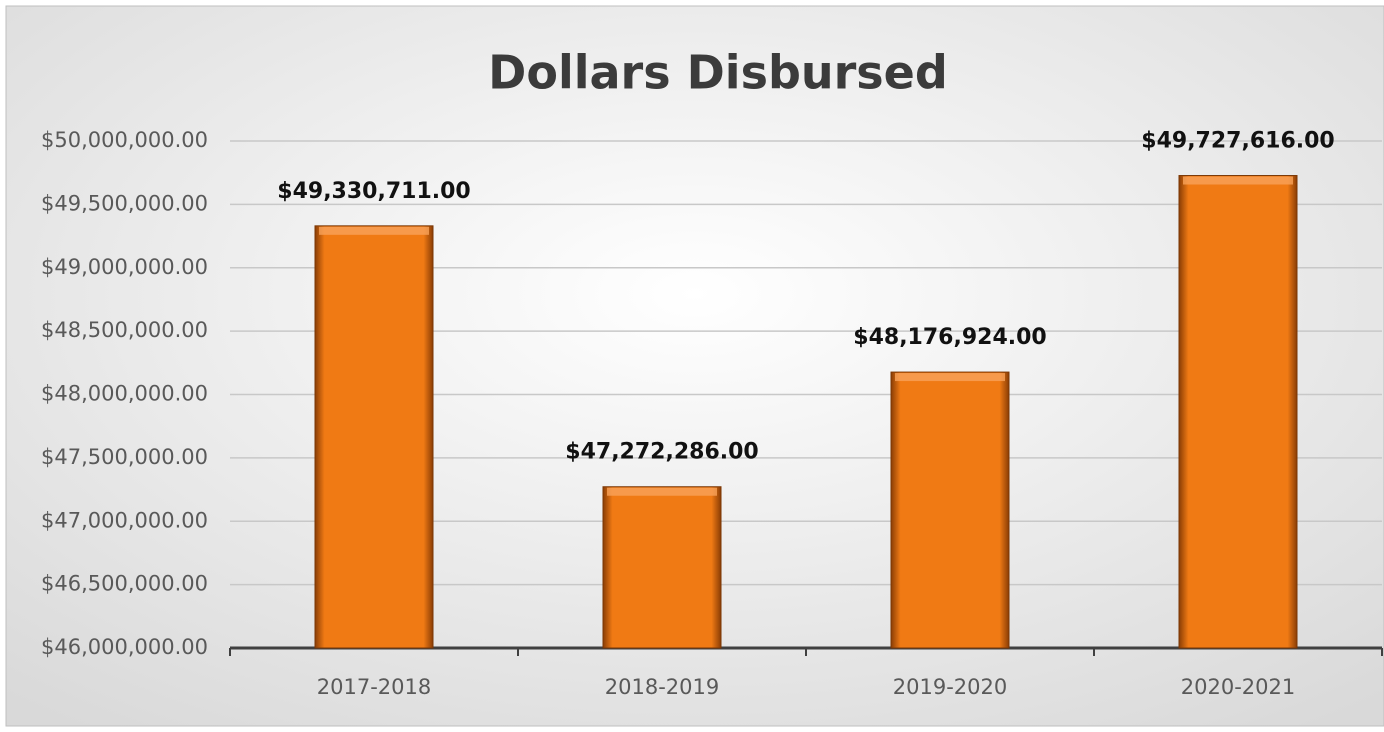  What do you see at coordinates (950, 687) in the screenshot?
I see `x-tick-label: 2019-2020` at bounding box center [950, 687].